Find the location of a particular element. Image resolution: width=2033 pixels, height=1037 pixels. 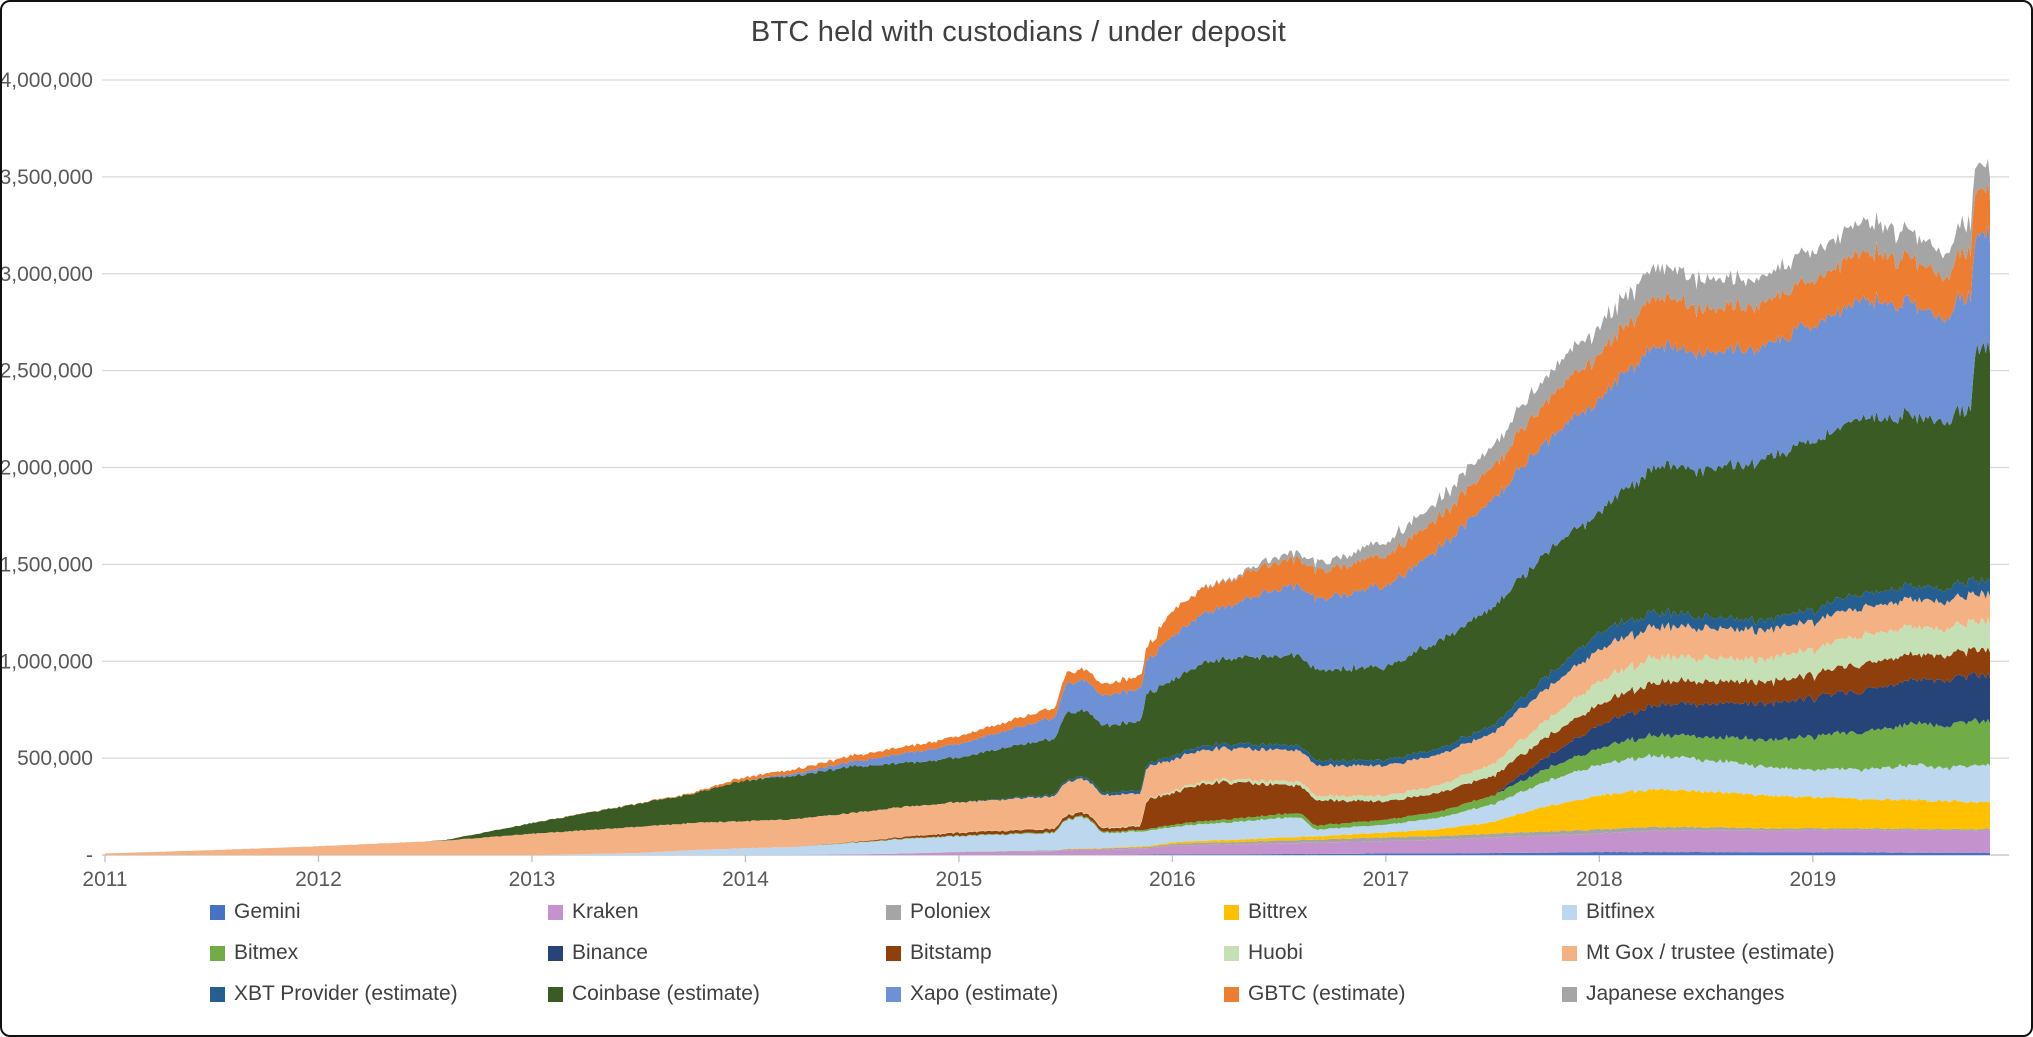

legend-label: Bitmex is located at coordinates (266, 952).